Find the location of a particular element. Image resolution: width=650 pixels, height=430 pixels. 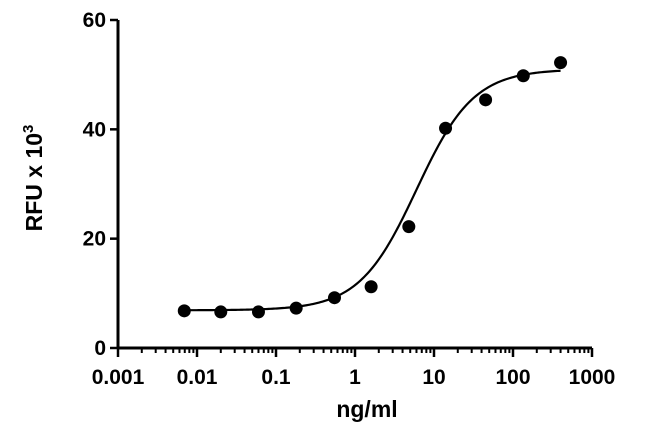

x-tick-label: 0.001 is located at coordinates (118, 377).